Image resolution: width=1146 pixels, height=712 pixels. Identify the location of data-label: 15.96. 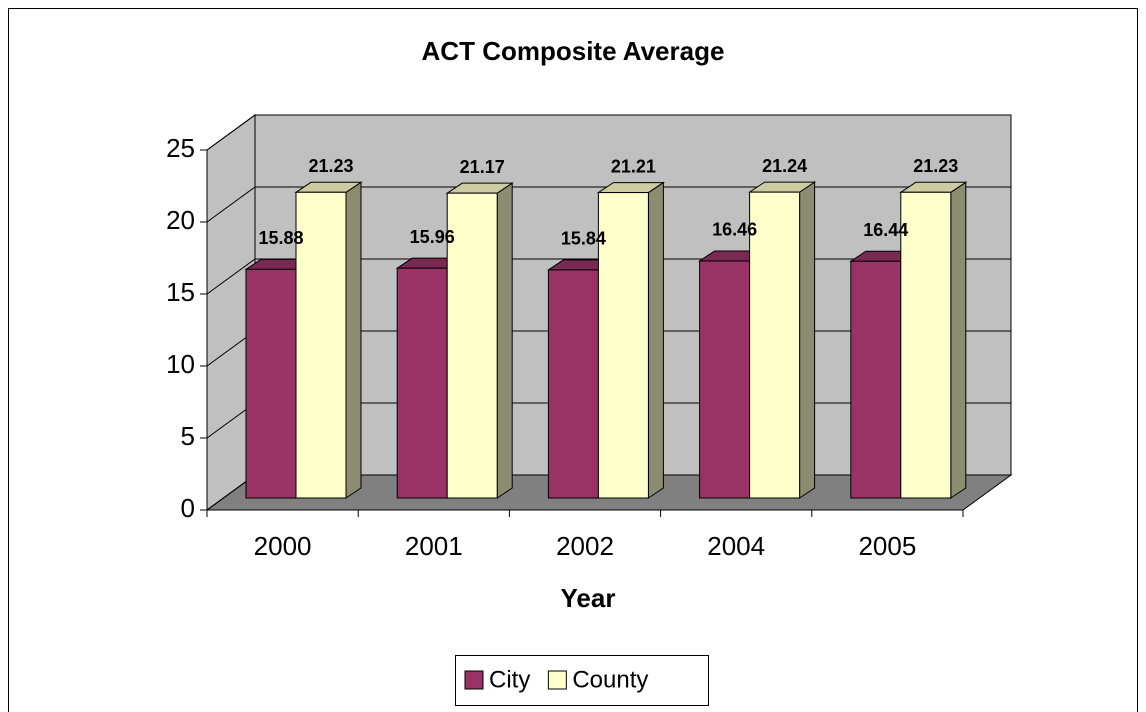
(432, 237).